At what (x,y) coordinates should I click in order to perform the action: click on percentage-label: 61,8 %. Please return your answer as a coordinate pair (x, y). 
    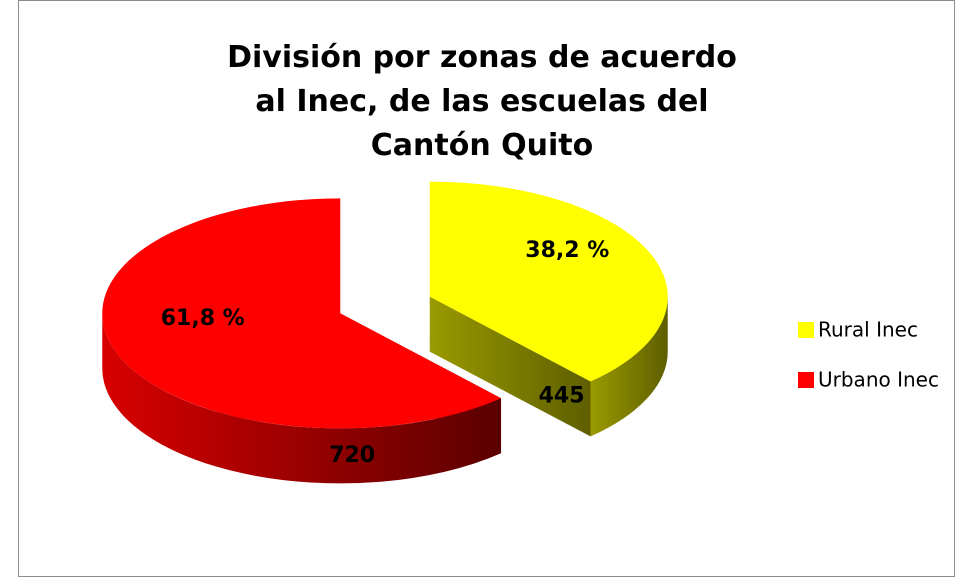
    Looking at the image, I should click on (203, 318).